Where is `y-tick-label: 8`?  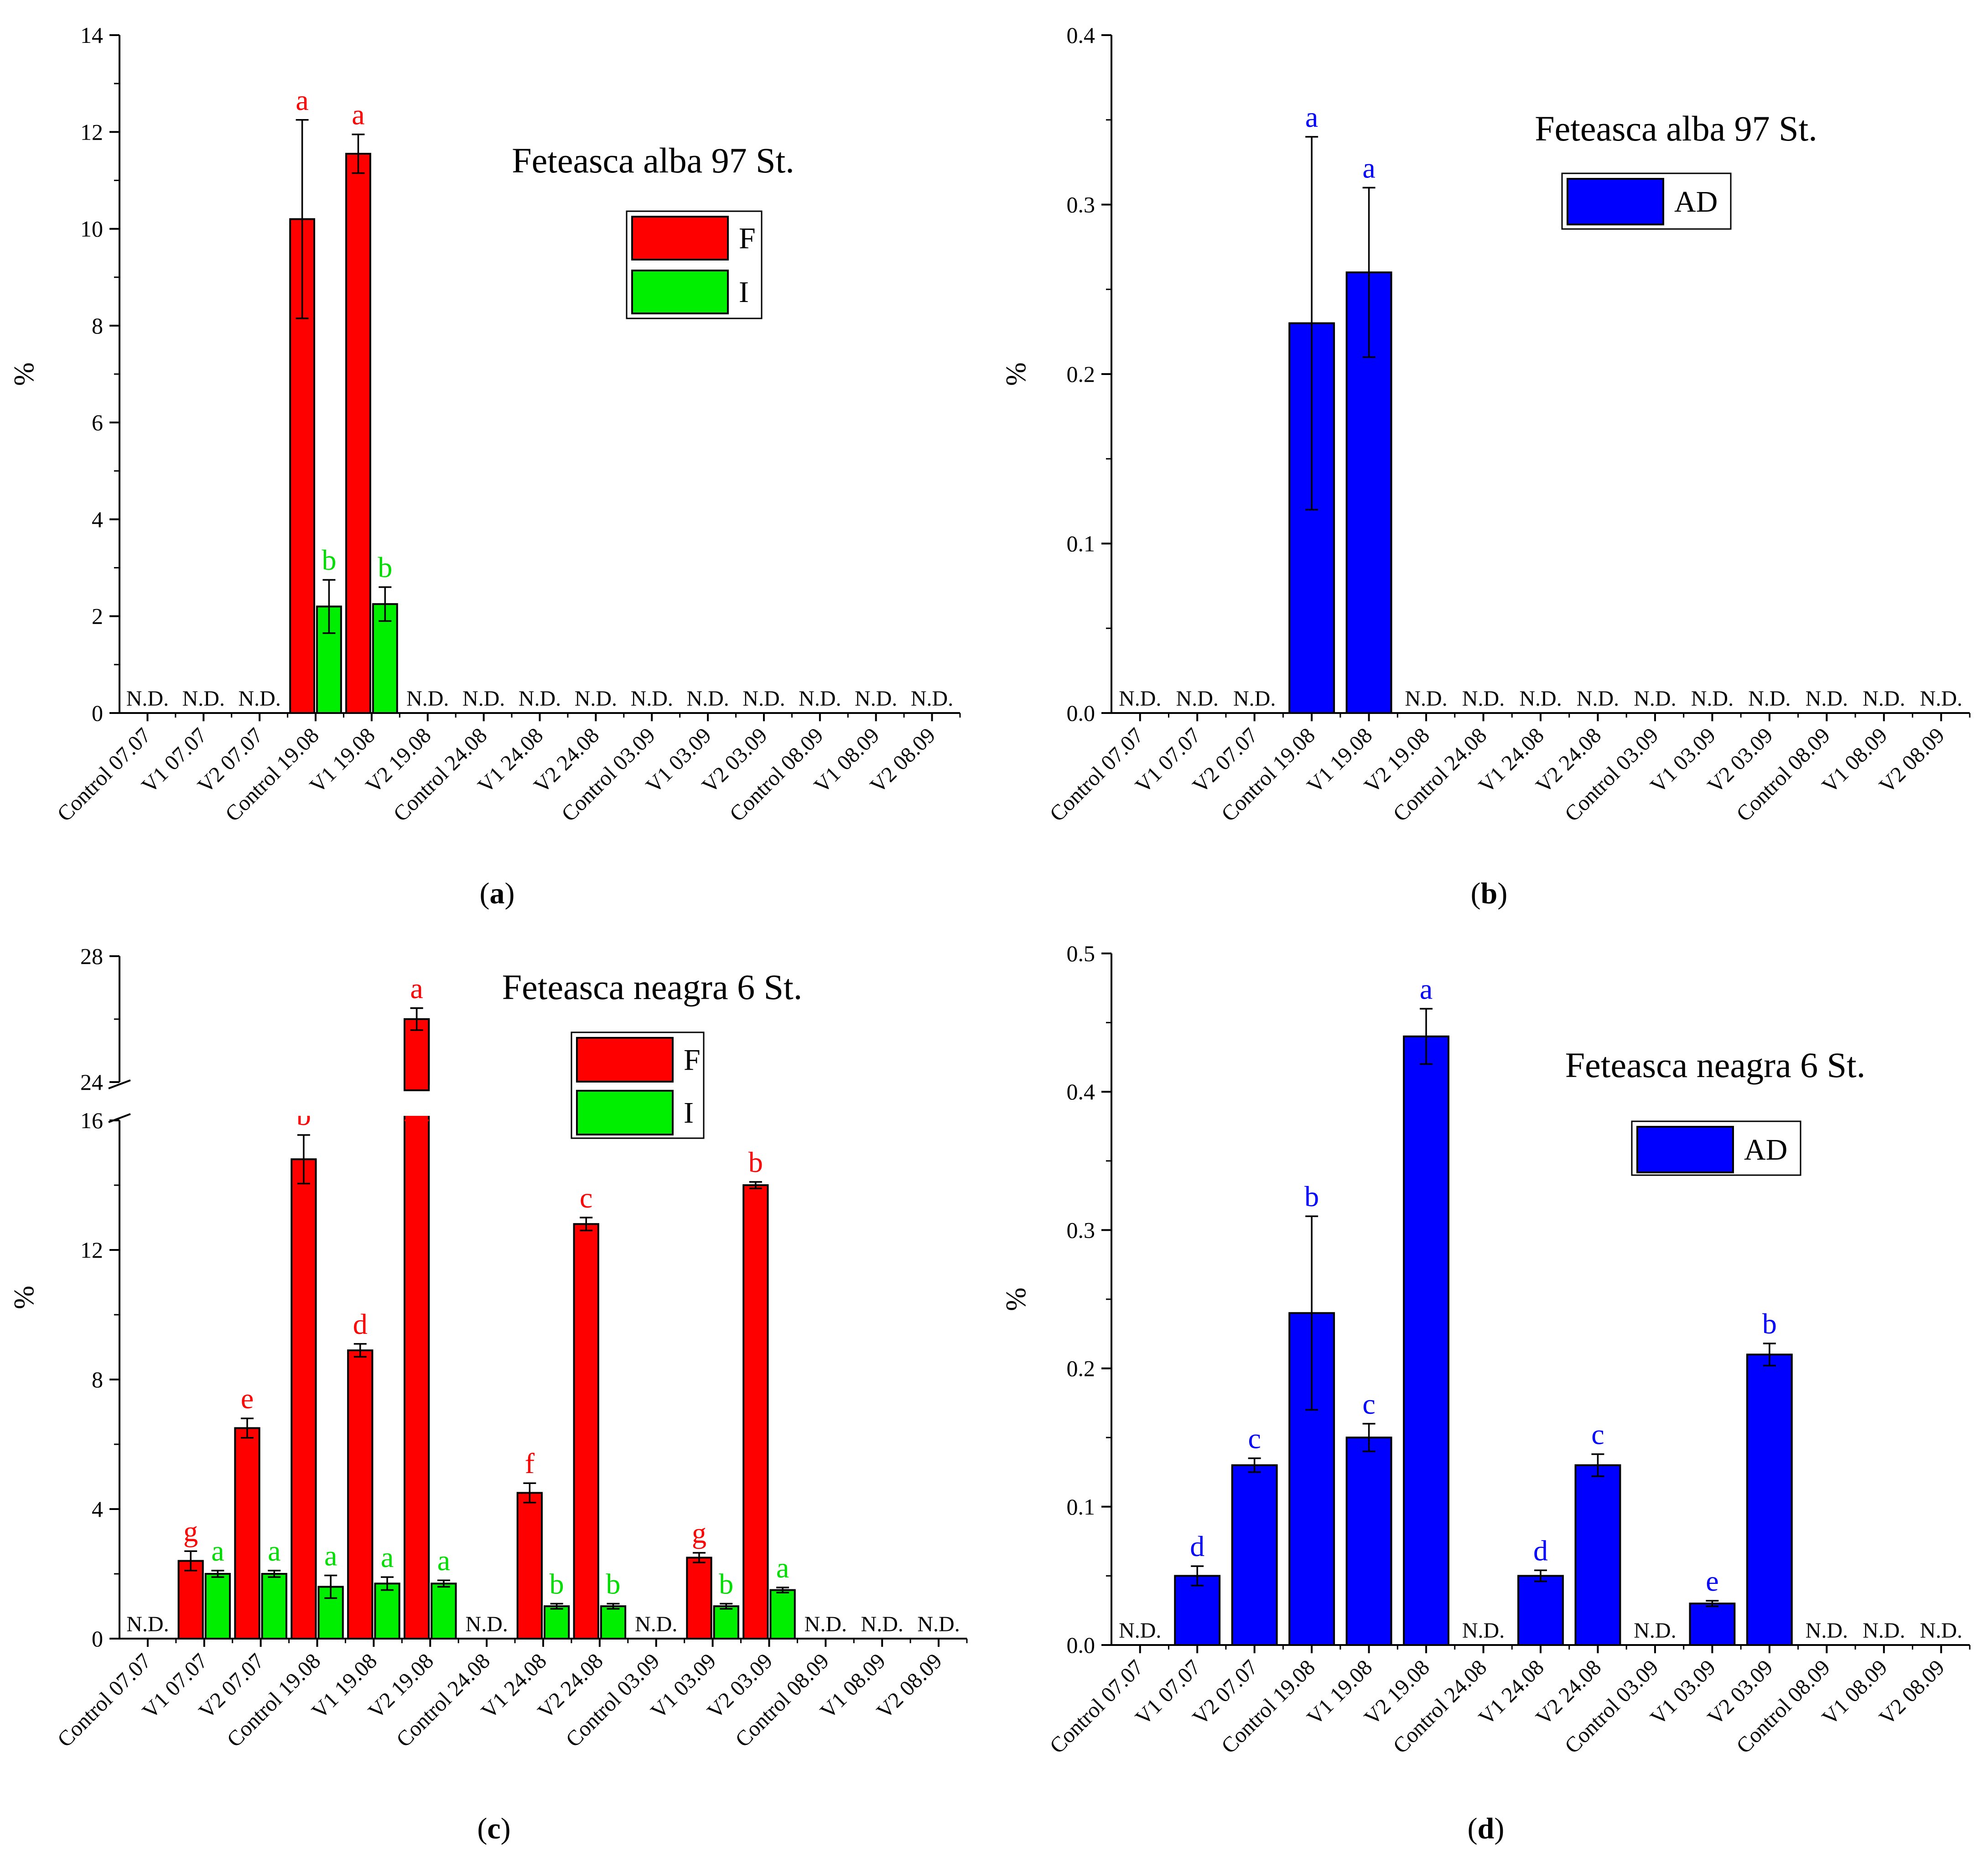
y-tick-label: 8 is located at coordinates (97, 325).